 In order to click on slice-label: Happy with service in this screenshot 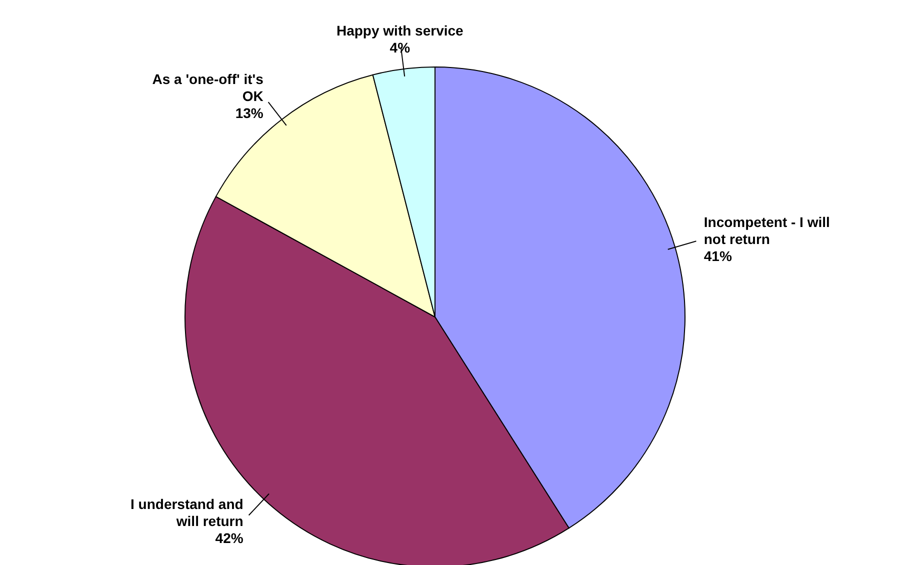, I will do `click(400, 30)`.